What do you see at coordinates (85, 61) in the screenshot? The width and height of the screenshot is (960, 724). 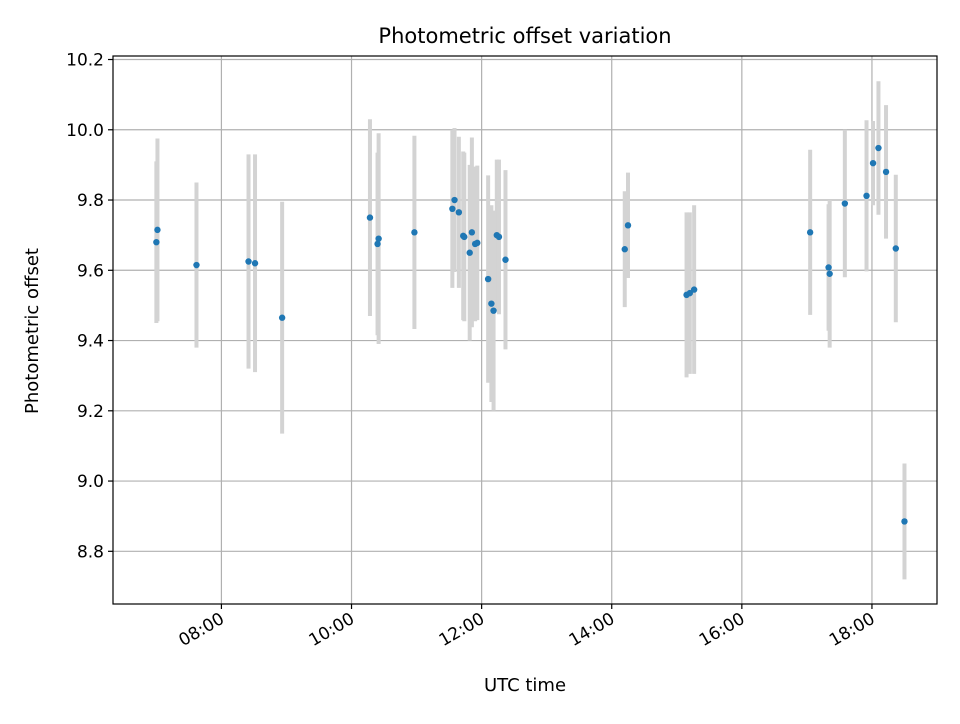 I see `y-tick-label: 10.2` at bounding box center [85, 61].